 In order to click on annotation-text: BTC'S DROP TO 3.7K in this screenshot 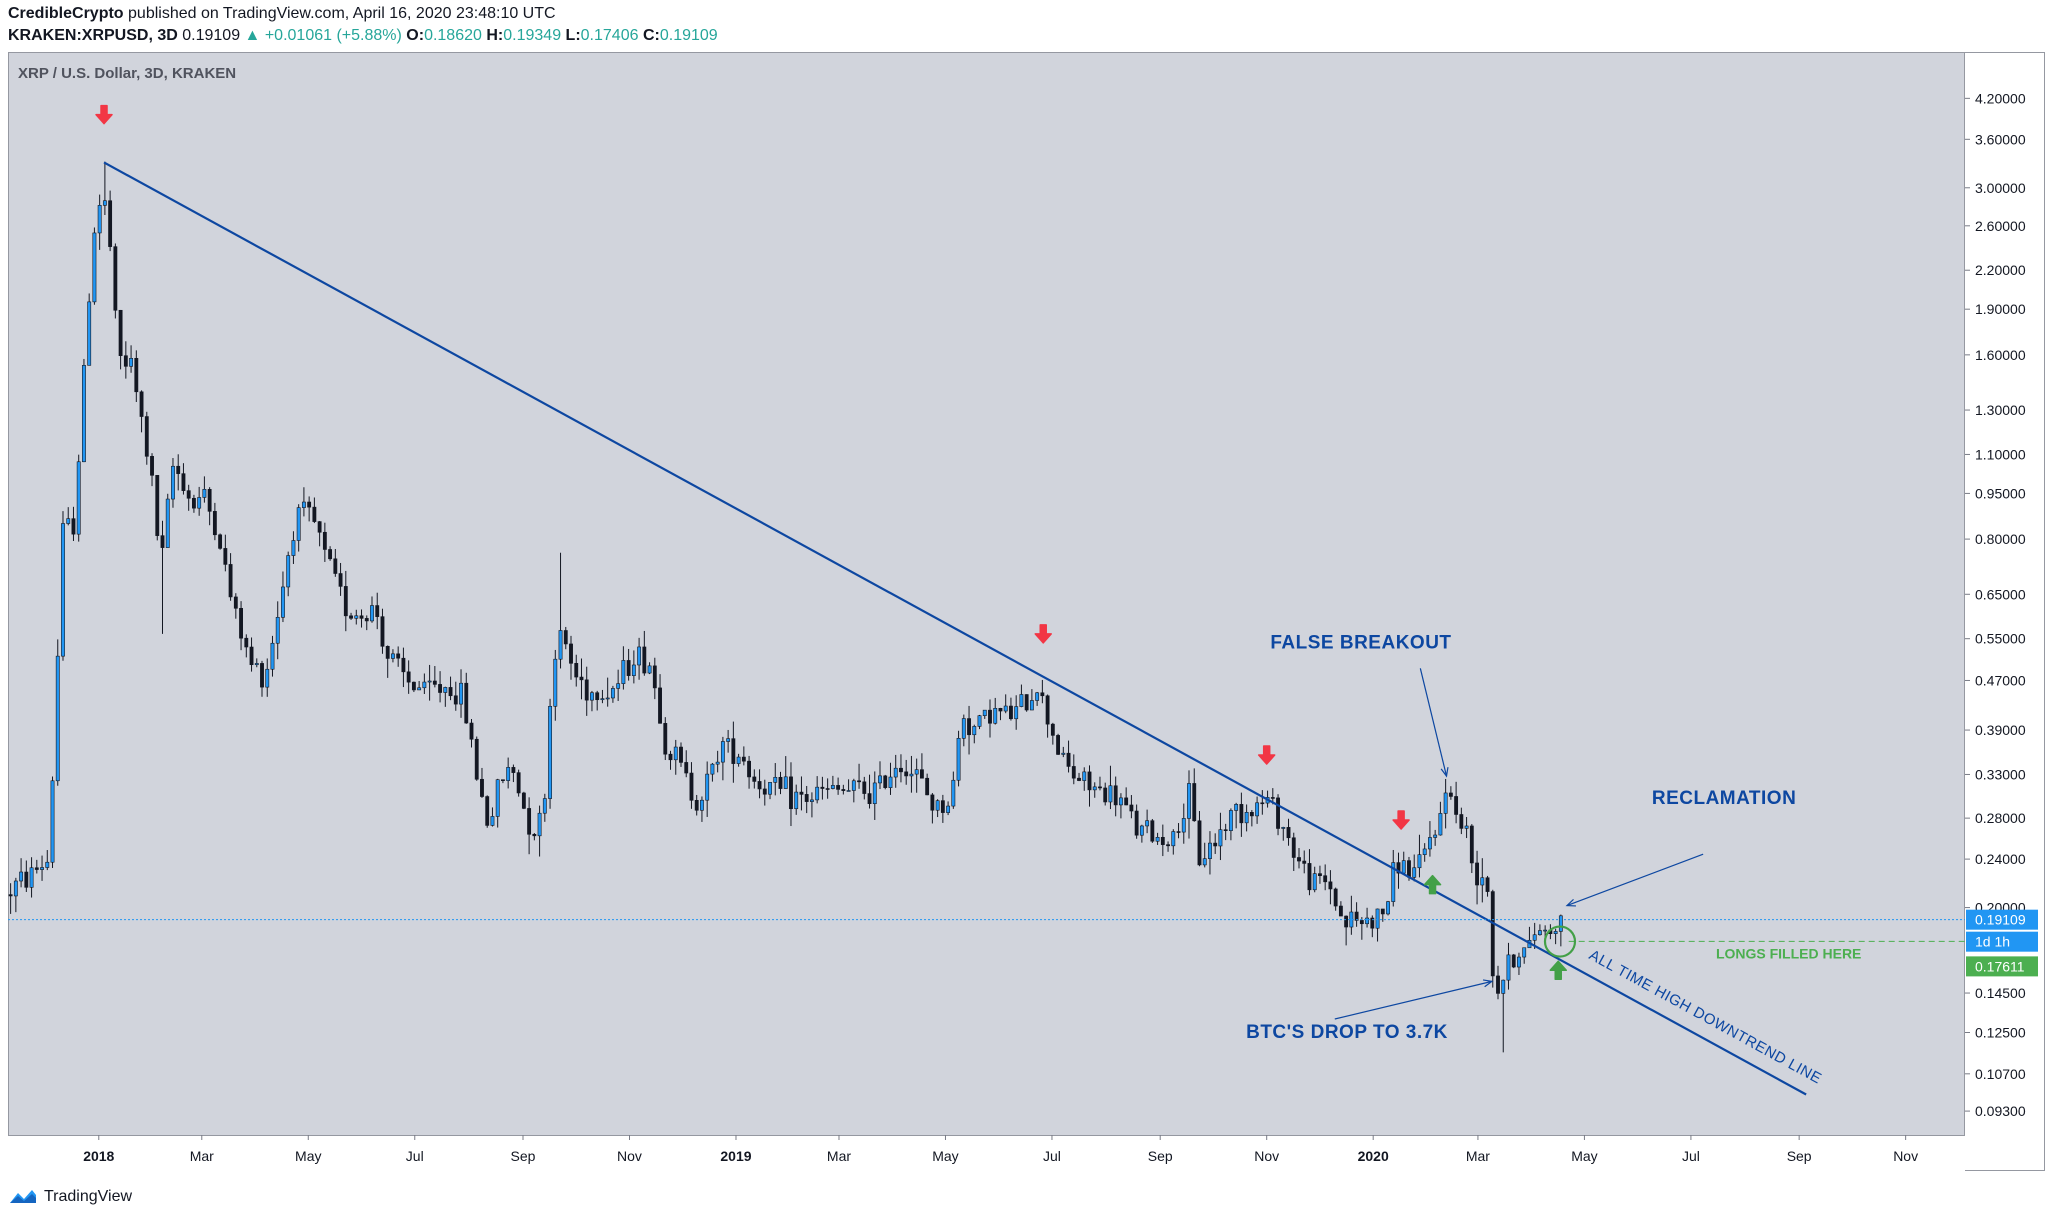, I will do `click(1347, 1032)`.